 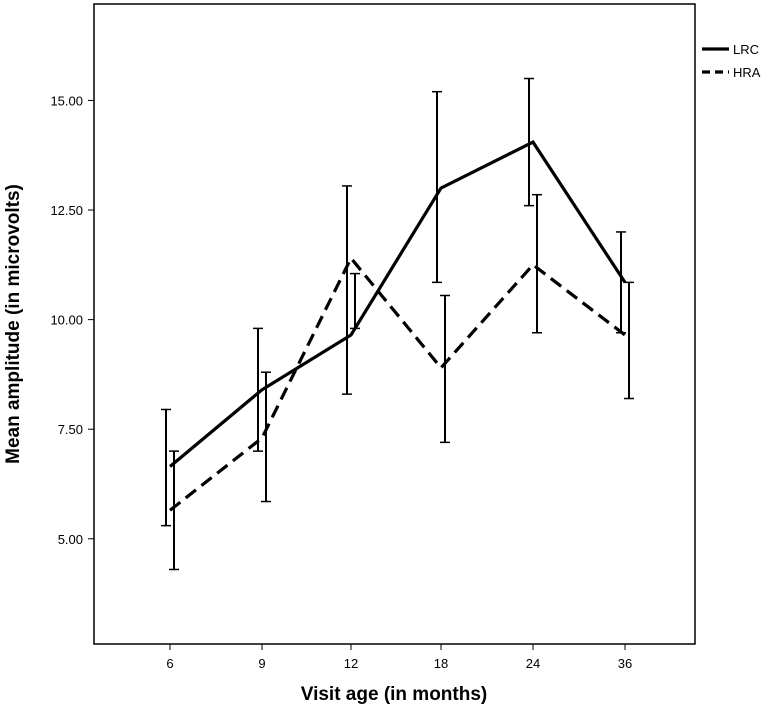 What do you see at coordinates (625, 663) in the screenshot?
I see `x-tick-label: 36` at bounding box center [625, 663].